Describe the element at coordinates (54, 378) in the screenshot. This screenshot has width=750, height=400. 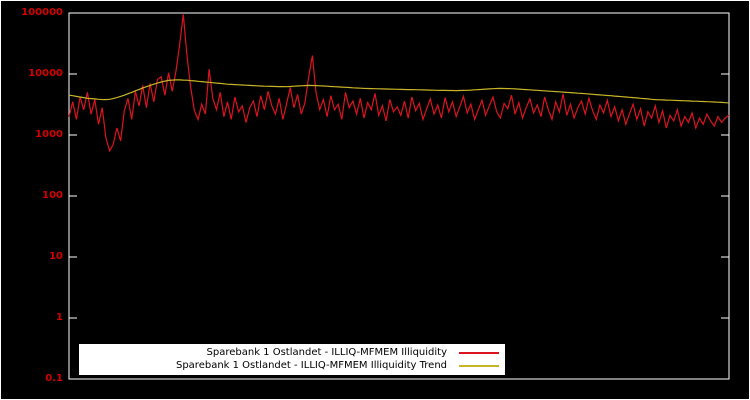
I see `y-tick-label-0.1: 0.1` at that location.